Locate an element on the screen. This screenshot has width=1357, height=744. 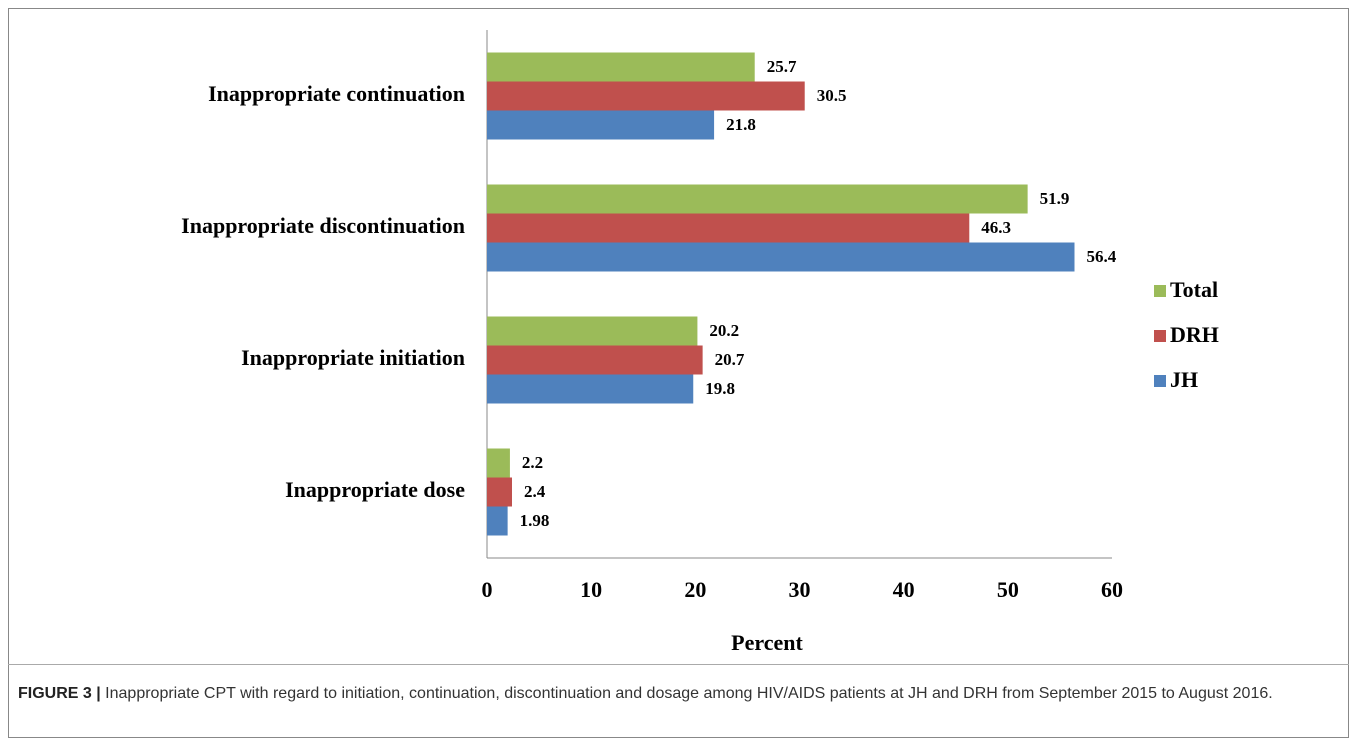
x-tick-label: 10 is located at coordinates (591, 589).